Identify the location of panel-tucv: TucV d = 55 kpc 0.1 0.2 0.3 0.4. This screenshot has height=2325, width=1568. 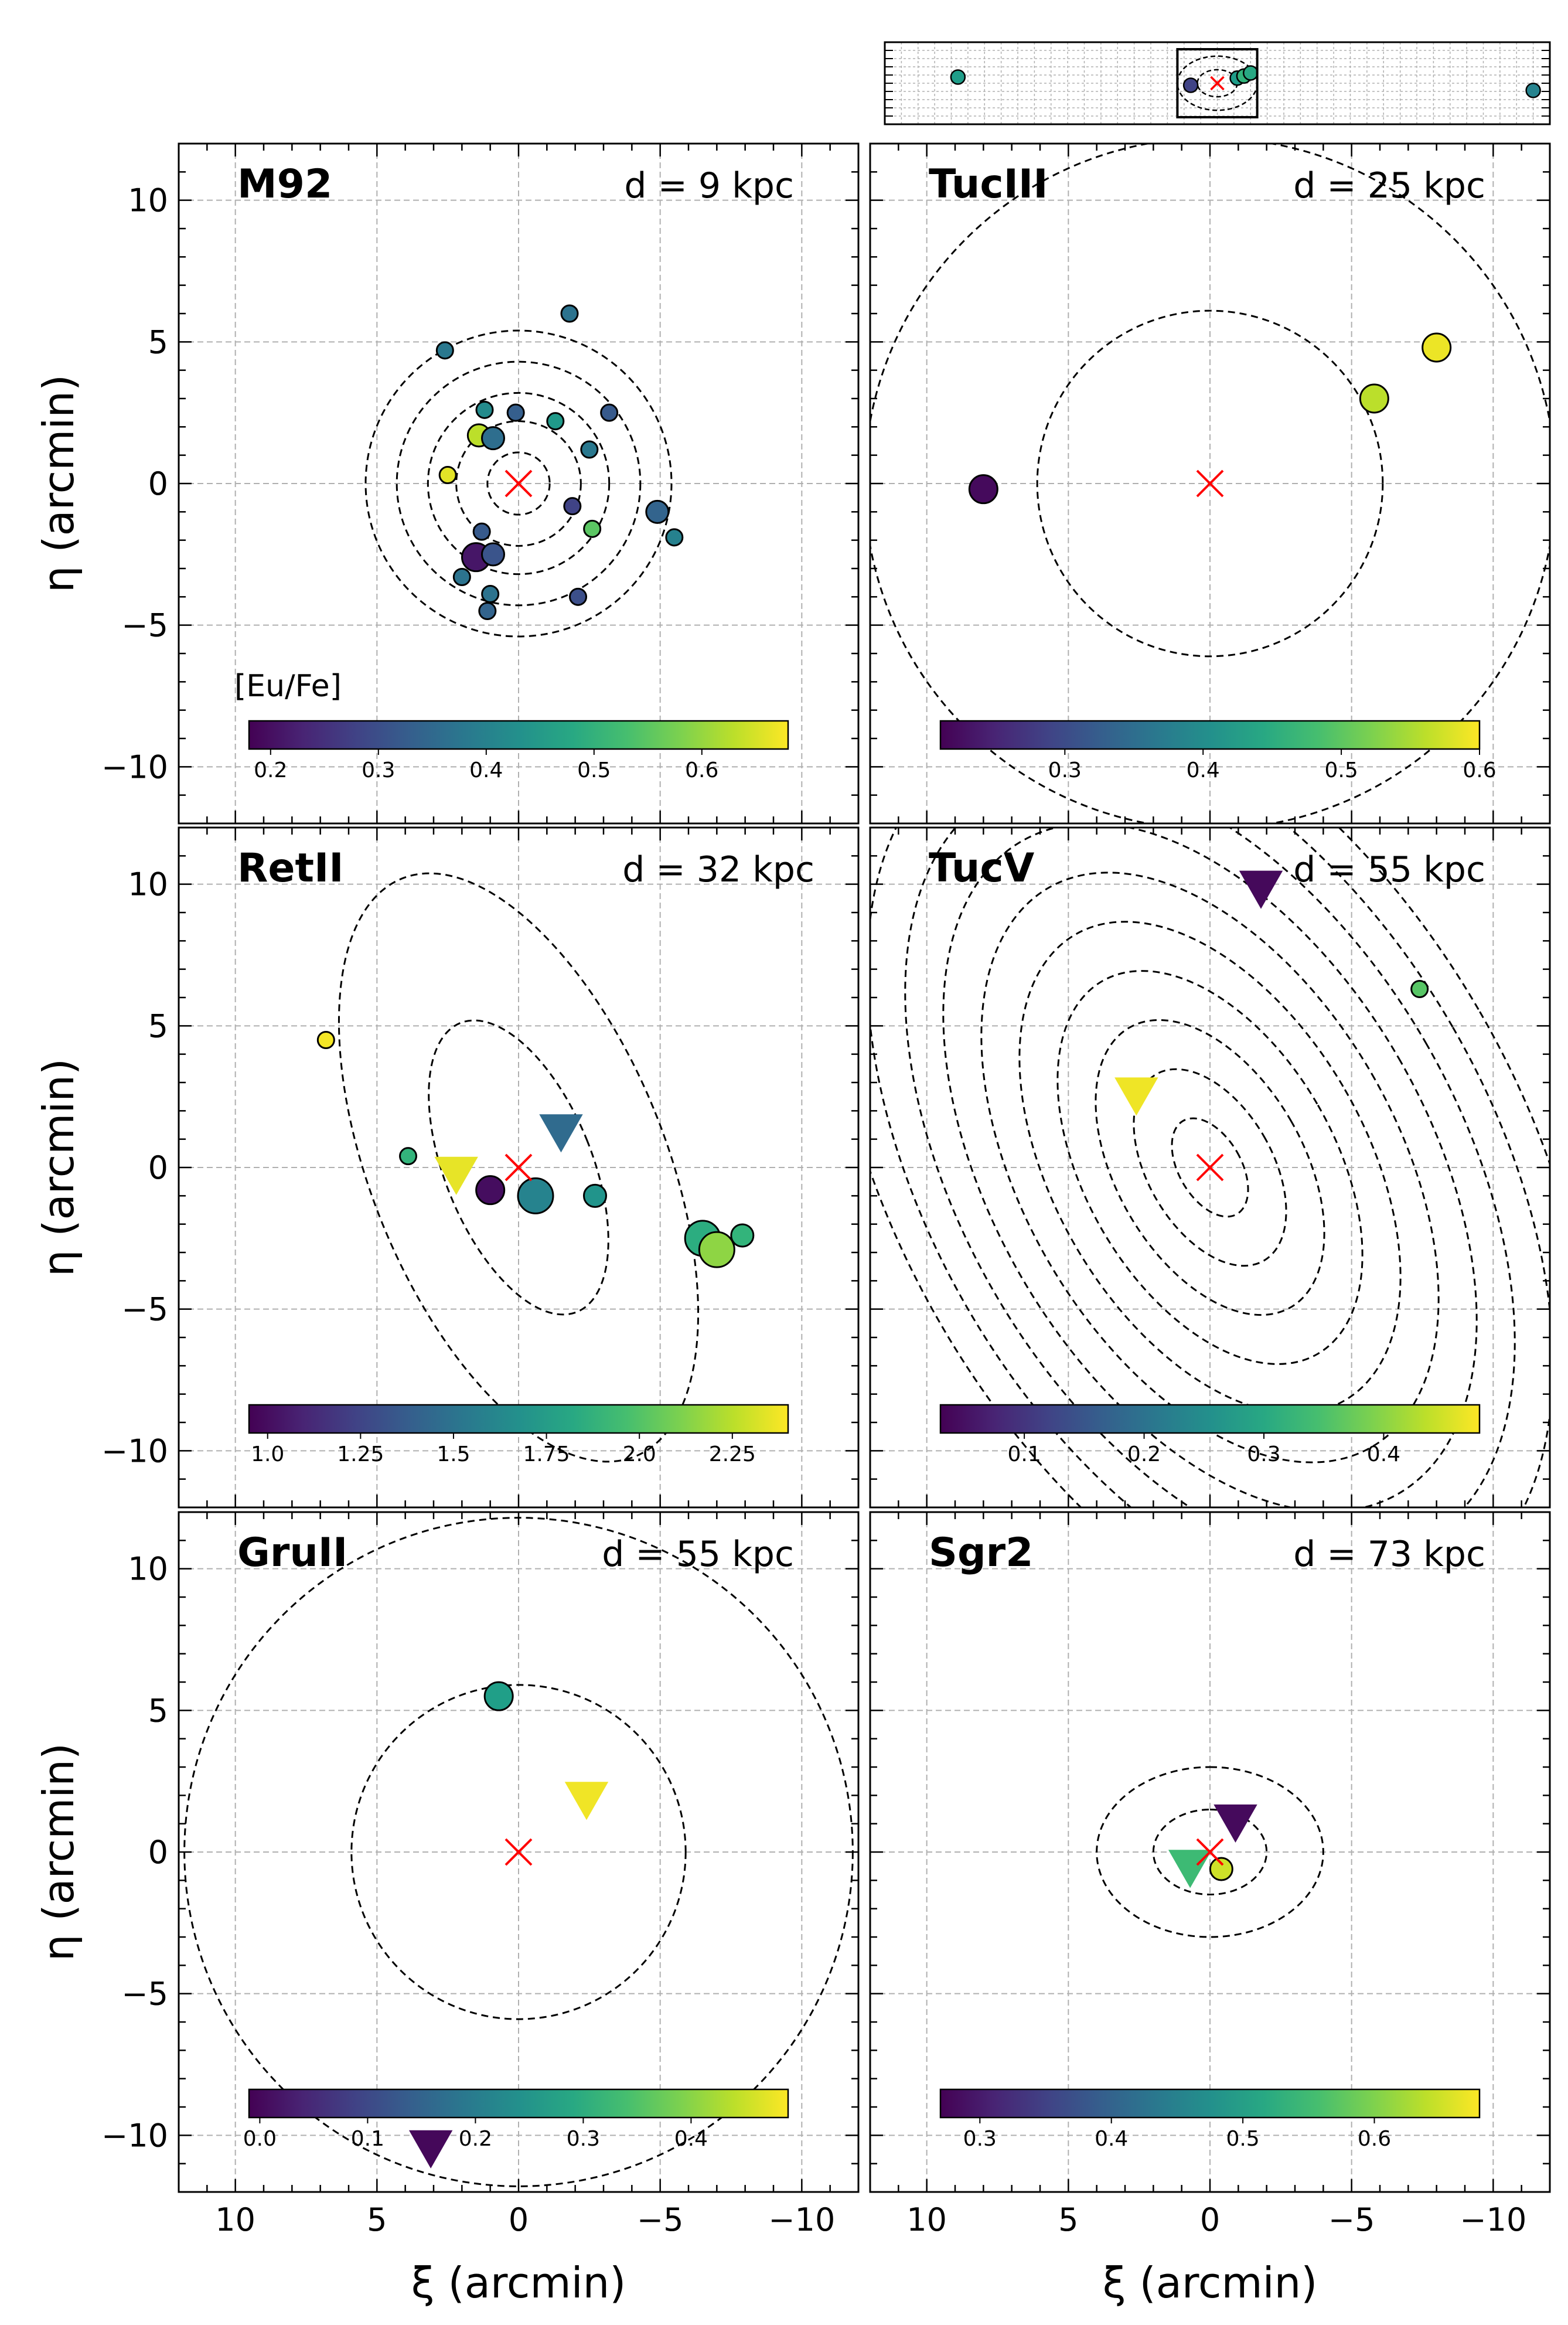
(1210, 1167).